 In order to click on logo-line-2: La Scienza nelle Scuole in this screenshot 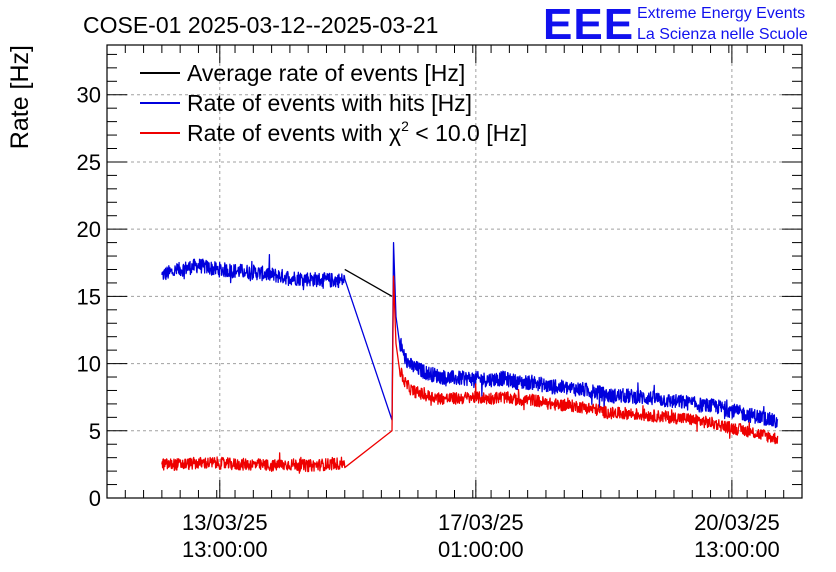, I will do `click(722, 34)`.